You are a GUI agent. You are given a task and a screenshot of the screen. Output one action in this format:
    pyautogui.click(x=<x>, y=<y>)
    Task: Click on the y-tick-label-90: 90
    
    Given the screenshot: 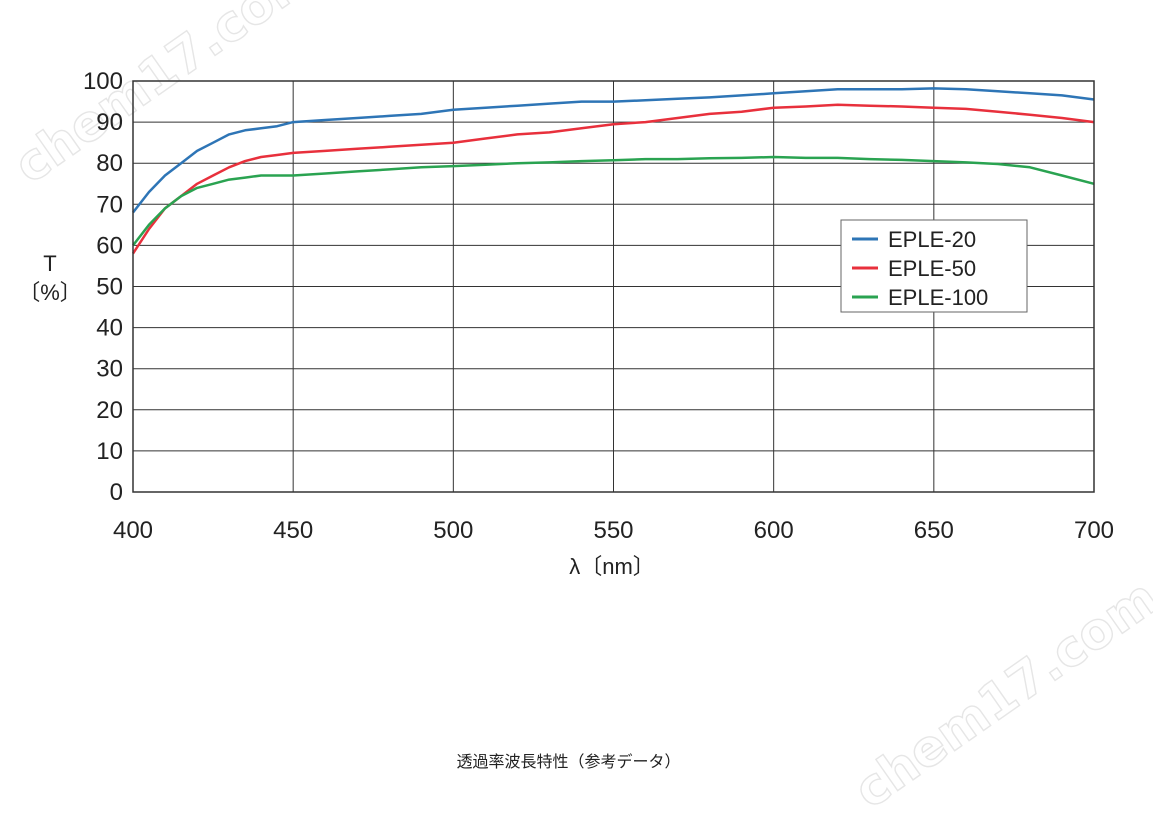 What is the action you would take?
    pyautogui.click(x=109, y=122)
    